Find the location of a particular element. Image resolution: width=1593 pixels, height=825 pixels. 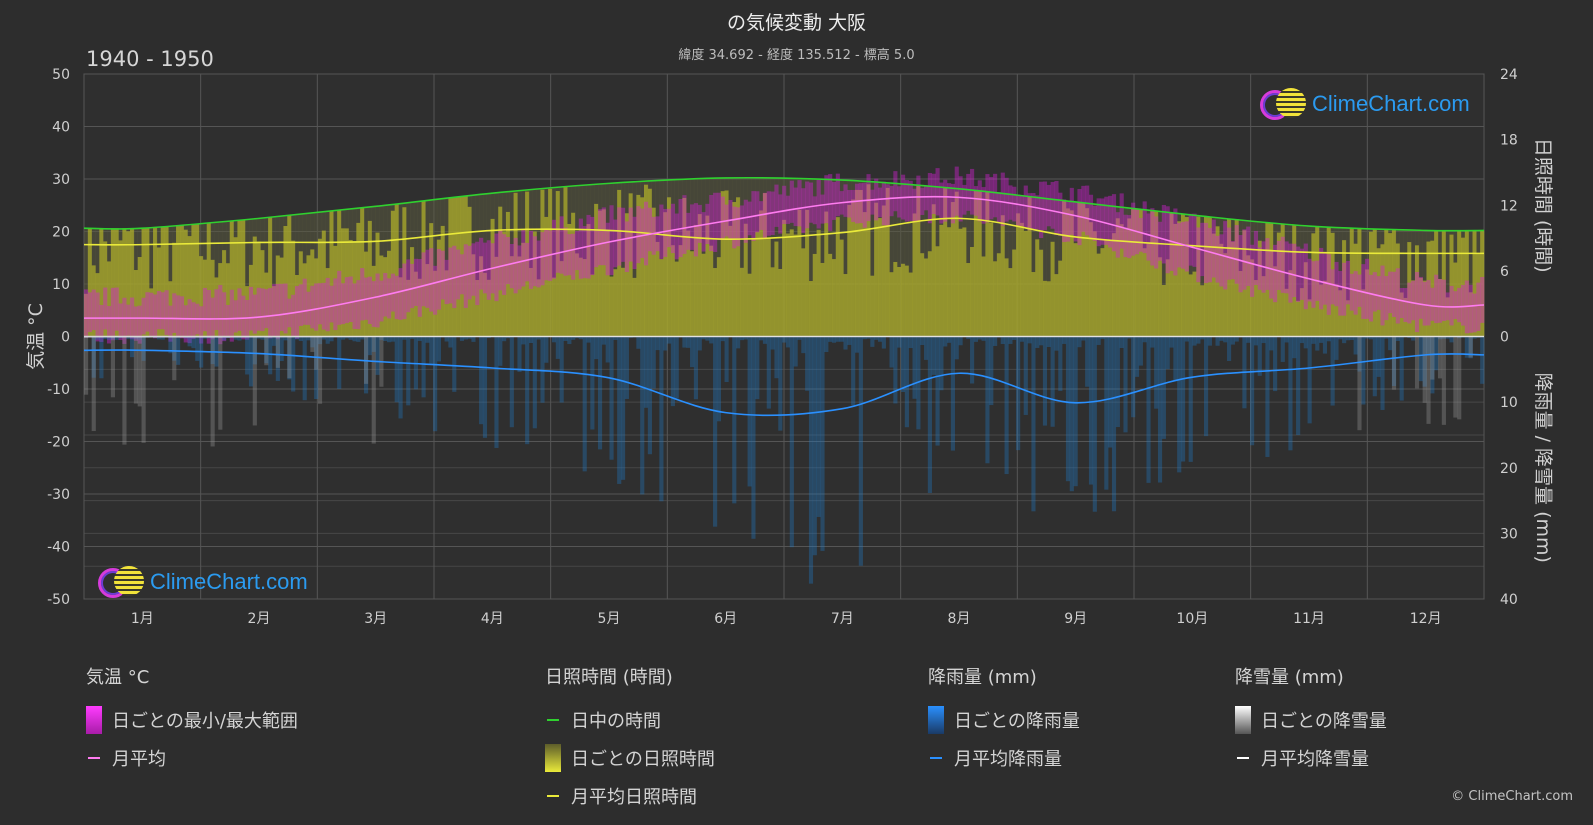

logo-bottom: ClimeChart.com is located at coordinates (202, 582).